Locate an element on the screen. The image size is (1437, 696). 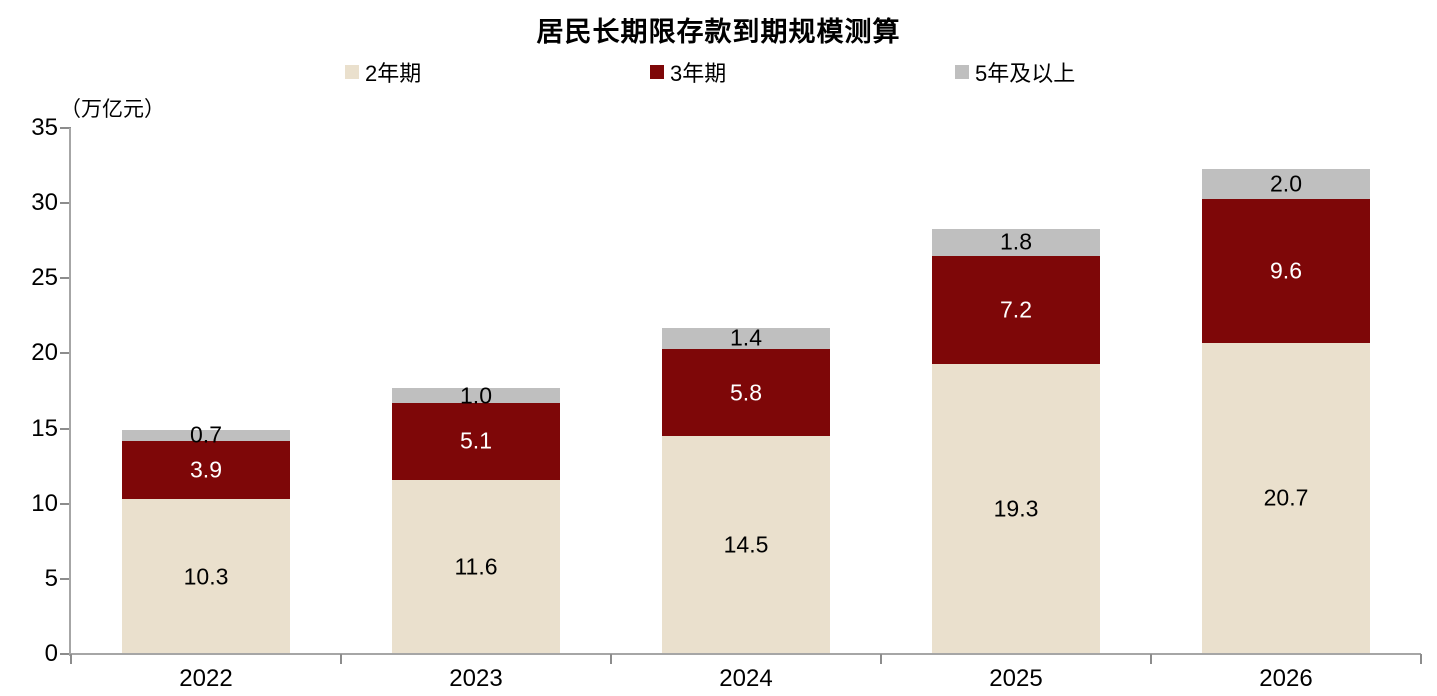
bar-value-label: 5.8 is located at coordinates (746, 392).